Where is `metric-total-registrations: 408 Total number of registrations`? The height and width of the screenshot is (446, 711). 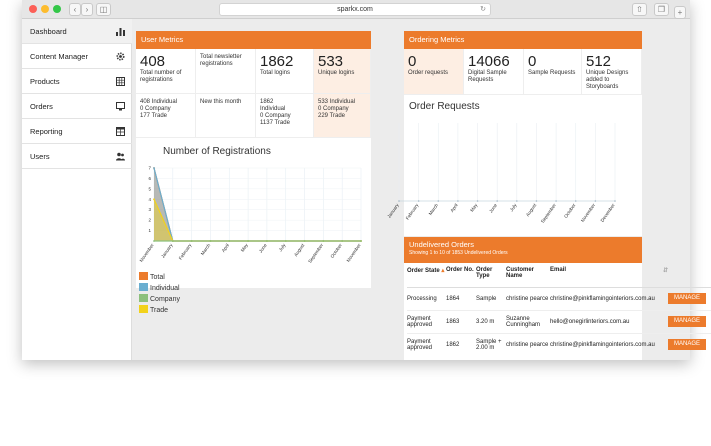 metric-total-registrations: 408 Total number of registrations is located at coordinates (166, 71).